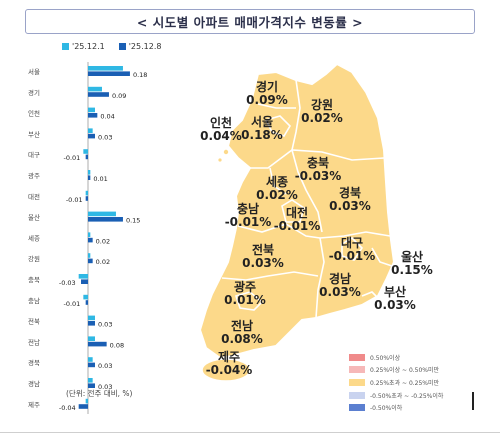 The width and height of the screenshot is (500, 444). Describe the element at coordinates (340, 278) in the screenshot. I see `region-name: 경남` at that location.